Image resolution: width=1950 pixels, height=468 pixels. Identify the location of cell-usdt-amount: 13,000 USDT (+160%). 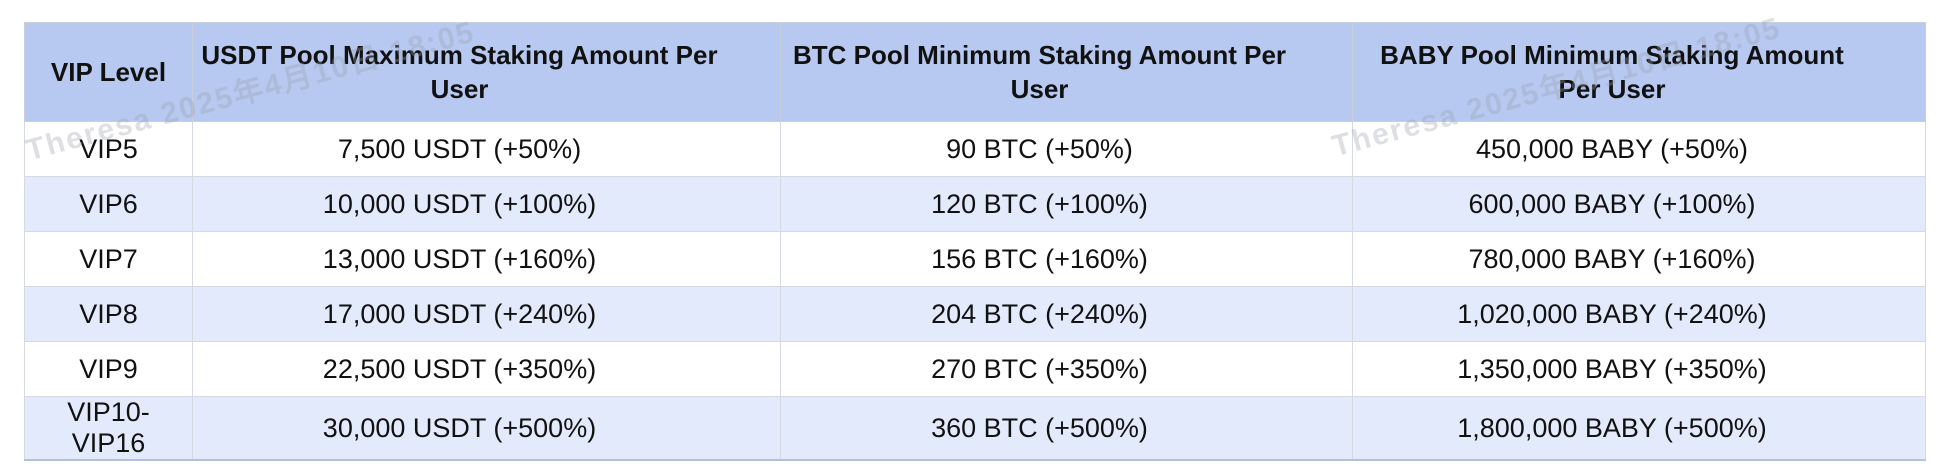
(486, 259).